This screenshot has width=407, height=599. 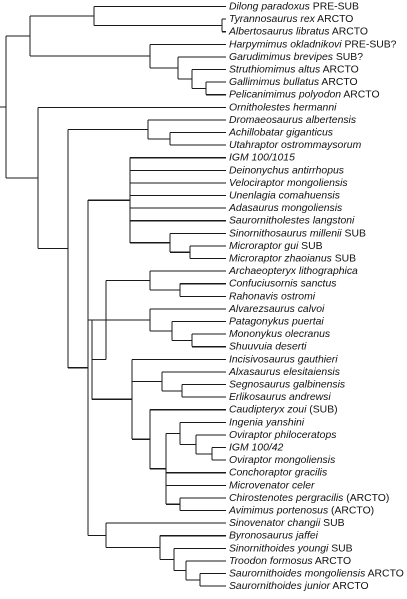 I want to click on taxon-name: Saurornithoides mongoliensis, so click(x=297, y=573).